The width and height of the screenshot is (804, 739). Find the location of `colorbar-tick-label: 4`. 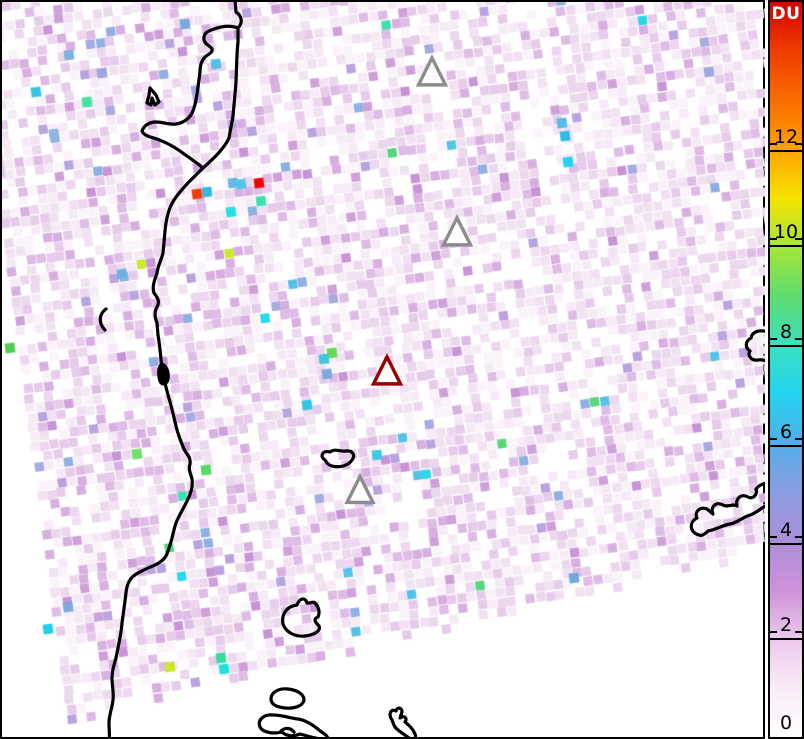

colorbar-tick-label: 4 is located at coordinates (786, 530).